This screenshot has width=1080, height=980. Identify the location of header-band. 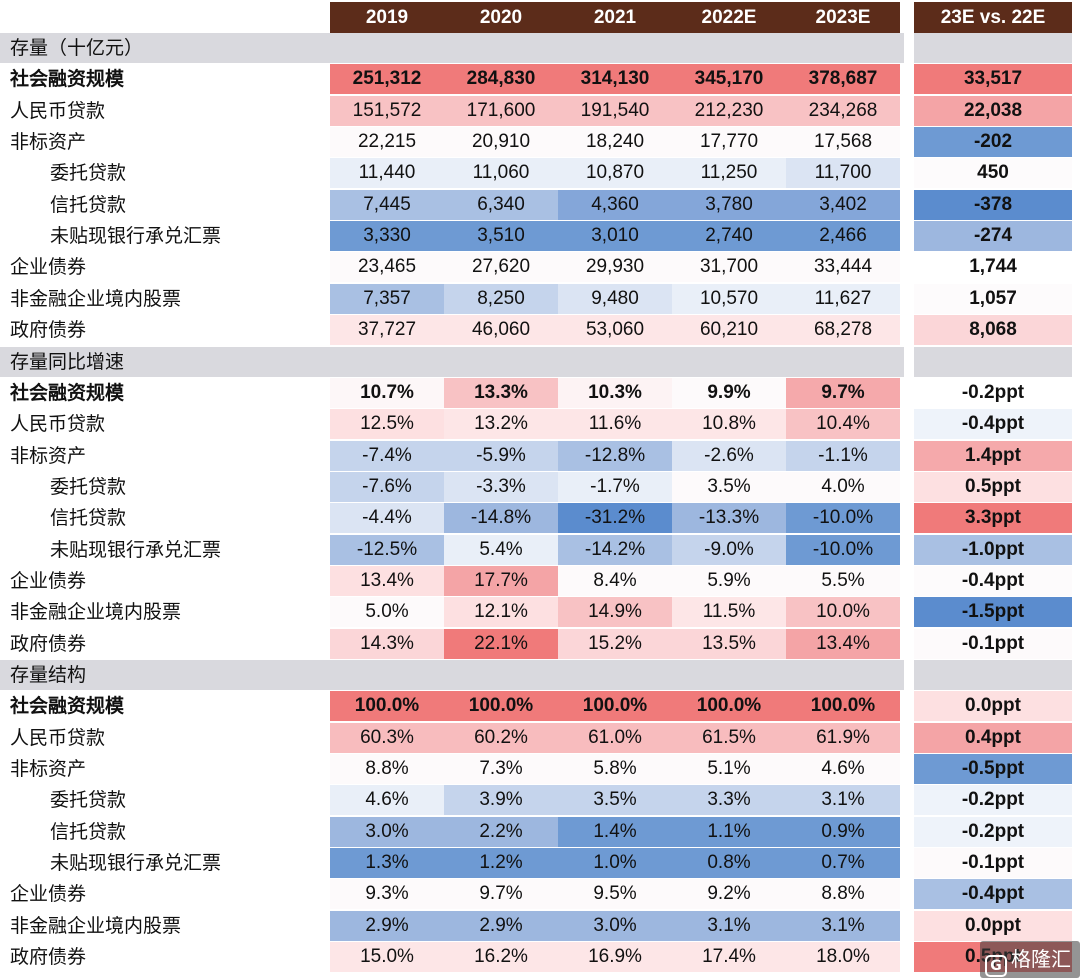
(615, 17).